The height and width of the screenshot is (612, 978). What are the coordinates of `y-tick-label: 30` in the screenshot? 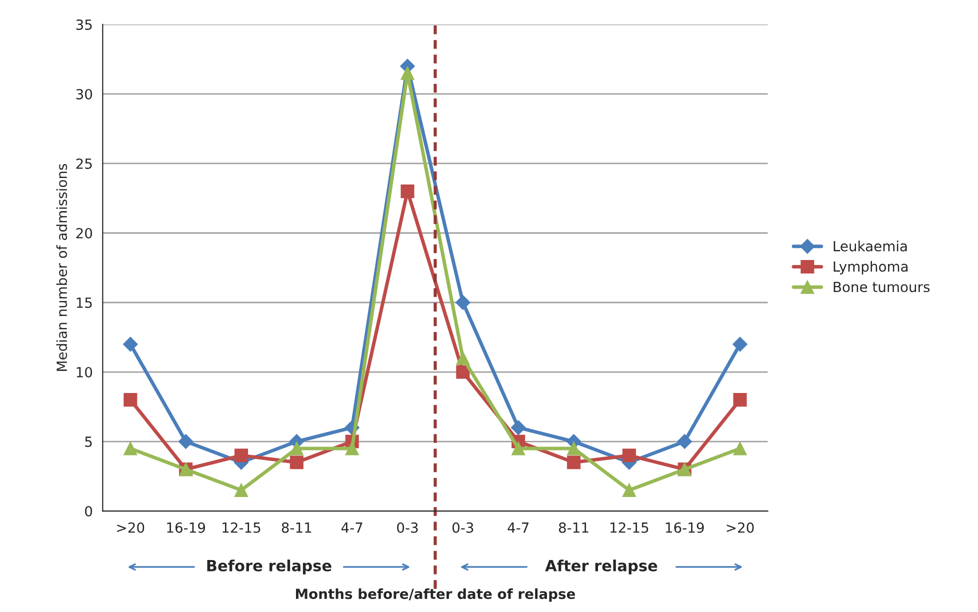 It's located at (84, 94).